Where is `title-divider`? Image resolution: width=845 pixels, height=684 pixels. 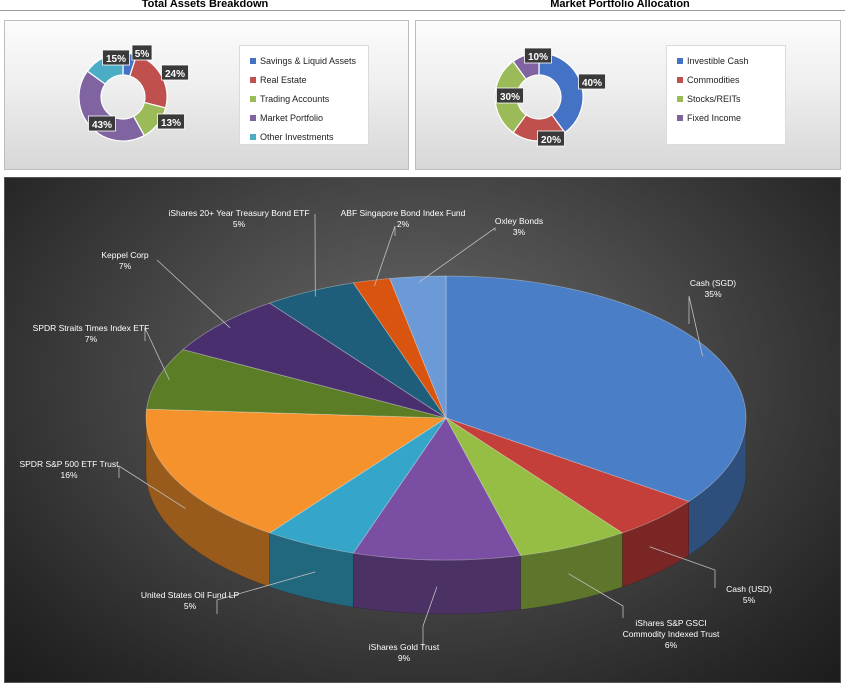
title-divider is located at coordinates (422, 10).